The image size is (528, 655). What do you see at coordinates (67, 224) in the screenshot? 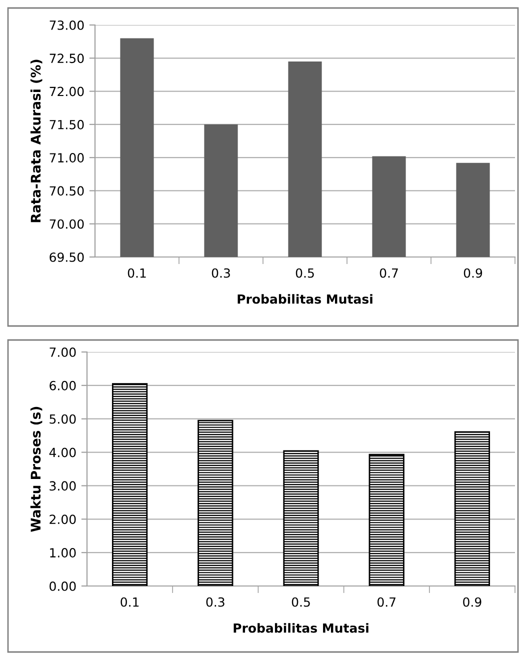
I see `y-tick-label: 70.00` at bounding box center [67, 224].